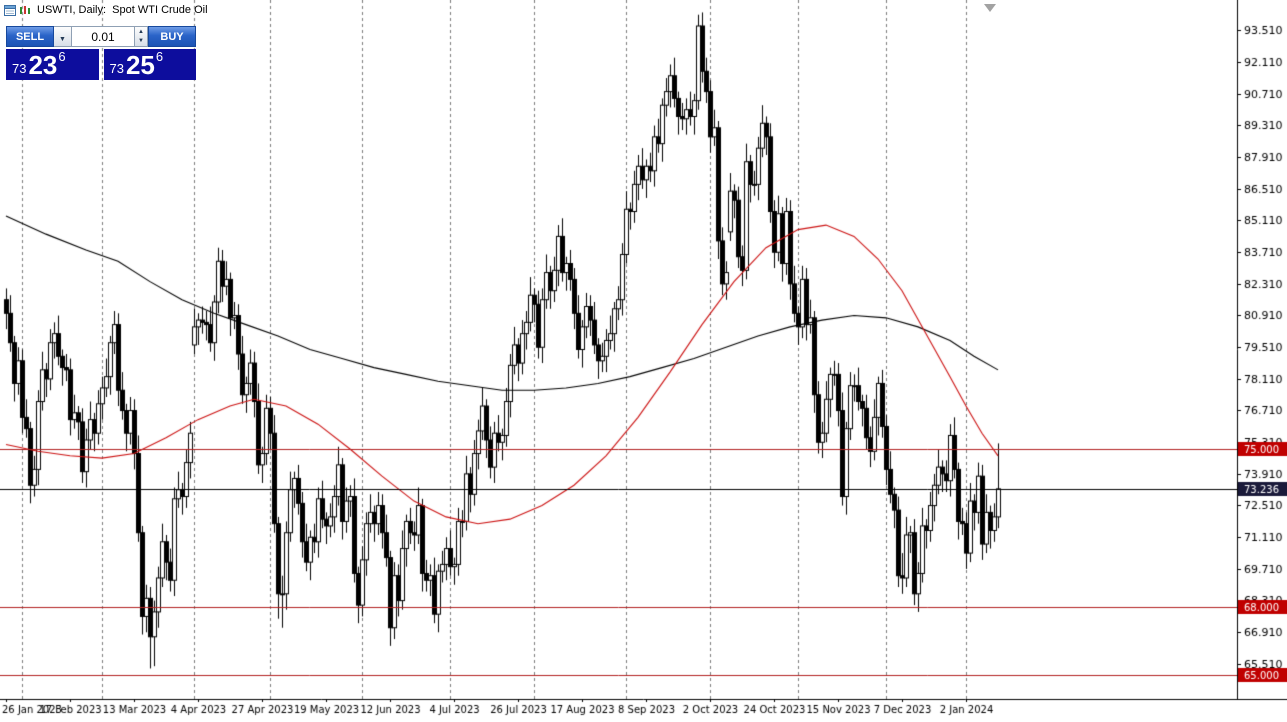 The image size is (1287, 722). I want to click on candlestick-chart-icon, so click(25, 10).